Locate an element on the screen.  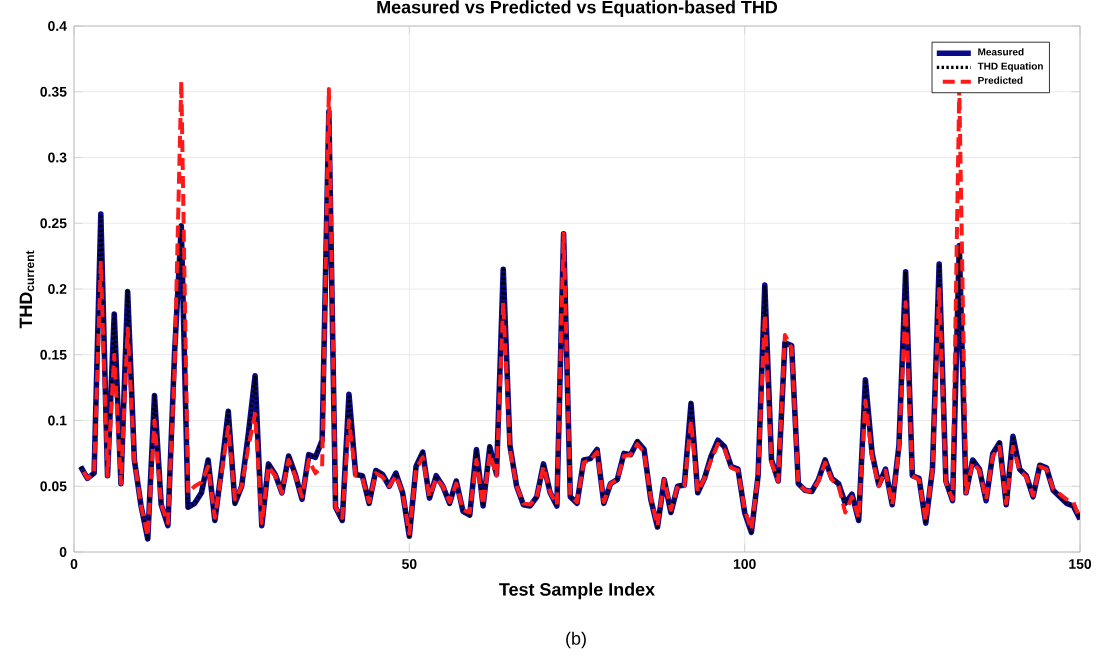
text: (b) is located at coordinates (576, 640).